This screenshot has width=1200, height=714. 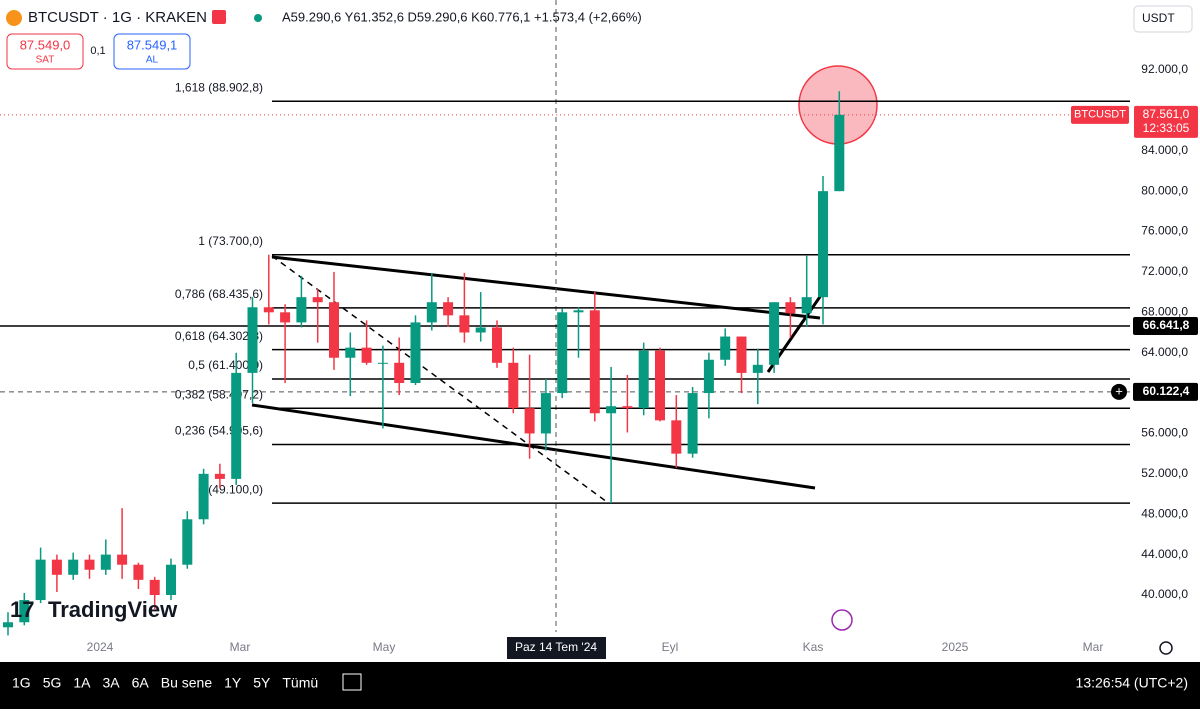 What do you see at coordinates (225, 365) in the screenshot?
I see `fib-label: 0,5 (61.400,0)` at bounding box center [225, 365].